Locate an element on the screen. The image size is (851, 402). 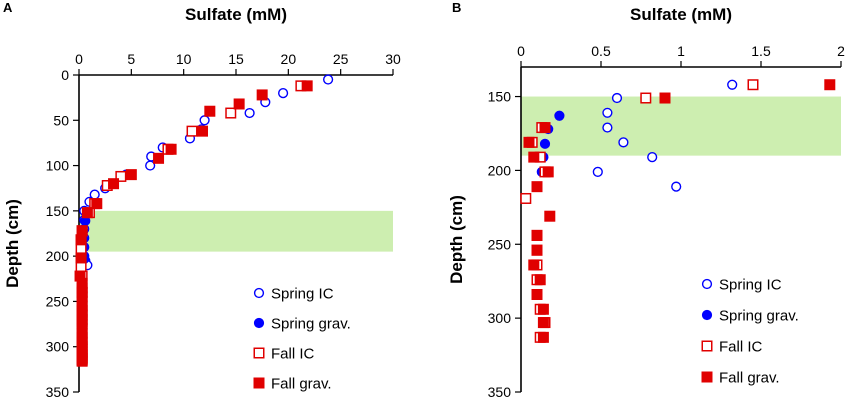
x-tick-label: 0.5 is located at coordinates (601, 51).